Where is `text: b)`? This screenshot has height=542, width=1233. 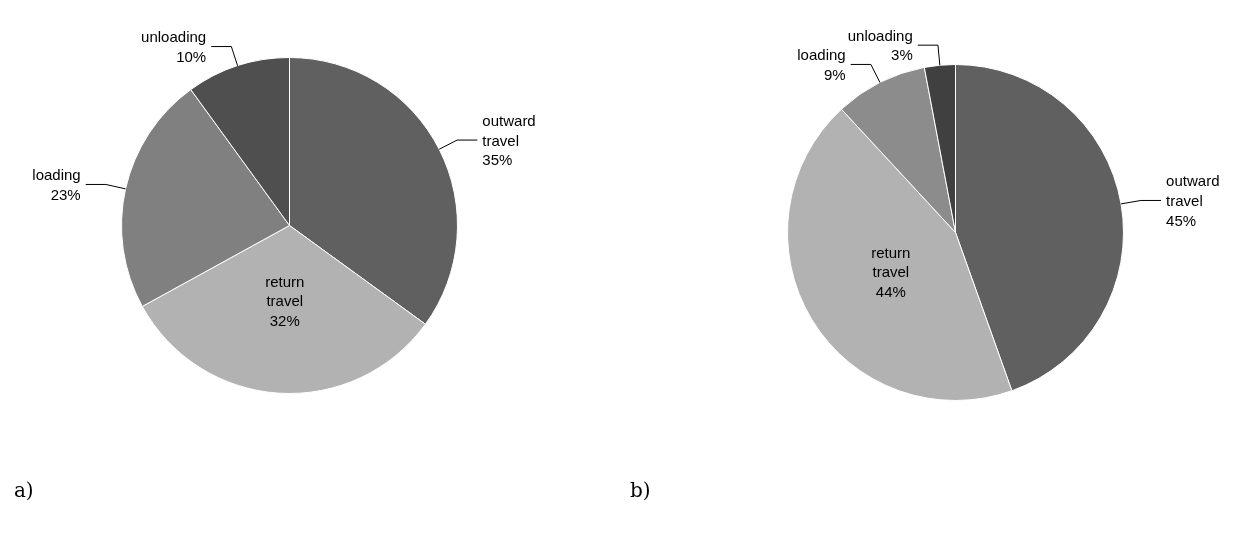 text: b) is located at coordinates (640, 490).